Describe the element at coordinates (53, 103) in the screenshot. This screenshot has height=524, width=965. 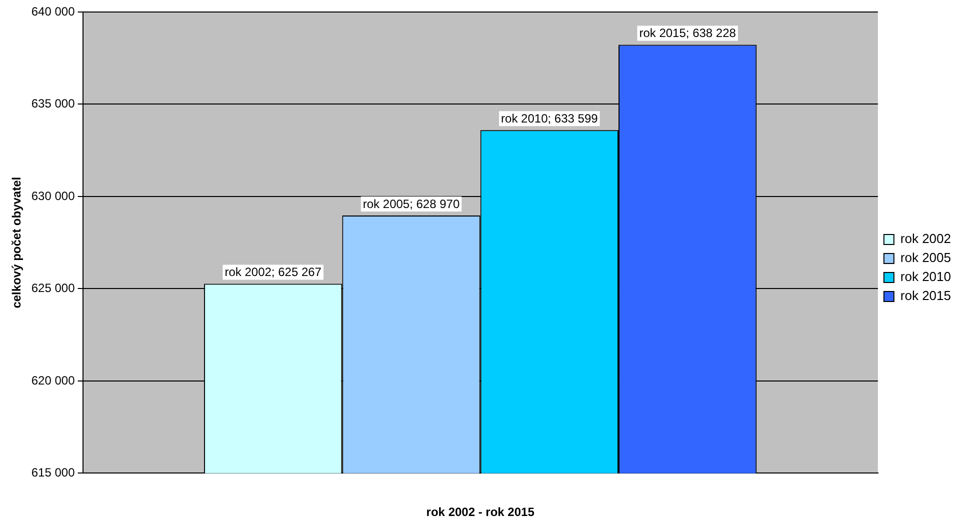
I see `y-tick-label: 635 000` at that location.